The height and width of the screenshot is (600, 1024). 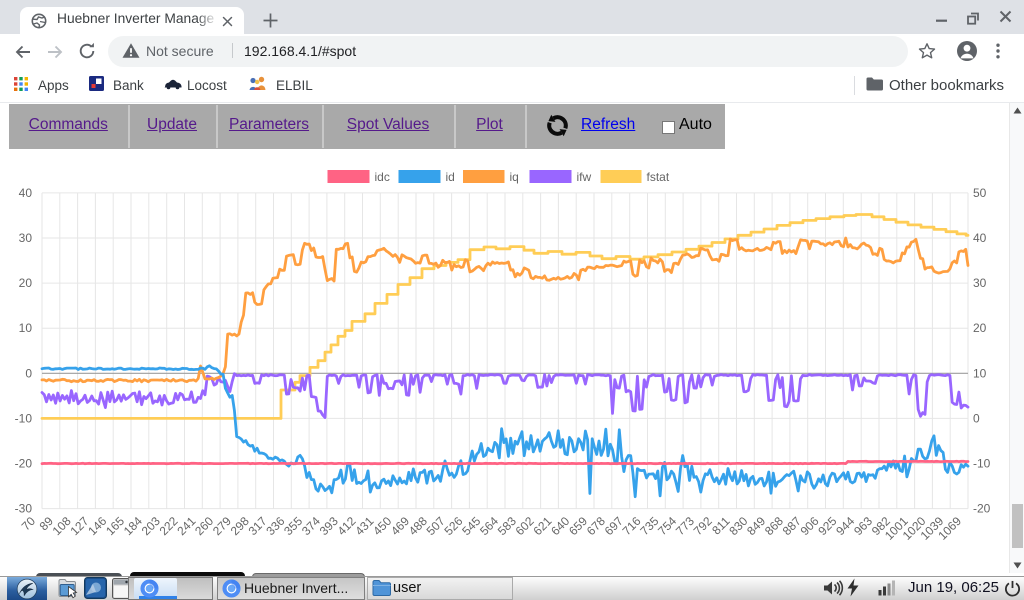 What do you see at coordinates (24, 509) in the screenshot?
I see `svg-text: -30` at bounding box center [24, 509].